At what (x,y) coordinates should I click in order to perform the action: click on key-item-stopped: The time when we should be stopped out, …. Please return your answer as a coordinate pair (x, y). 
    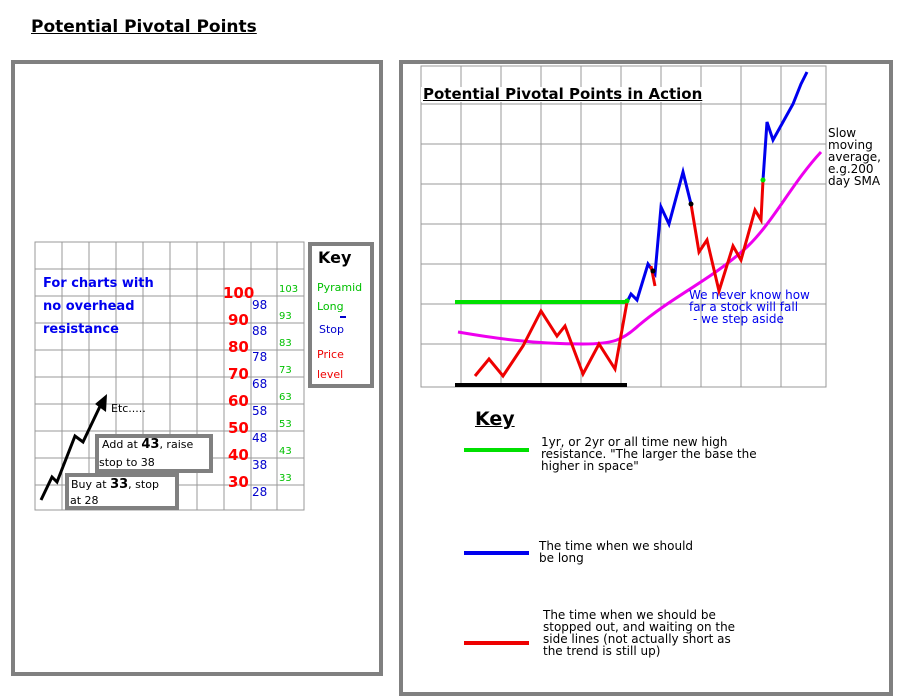
    Looking at the image, I should click on (639, 633).